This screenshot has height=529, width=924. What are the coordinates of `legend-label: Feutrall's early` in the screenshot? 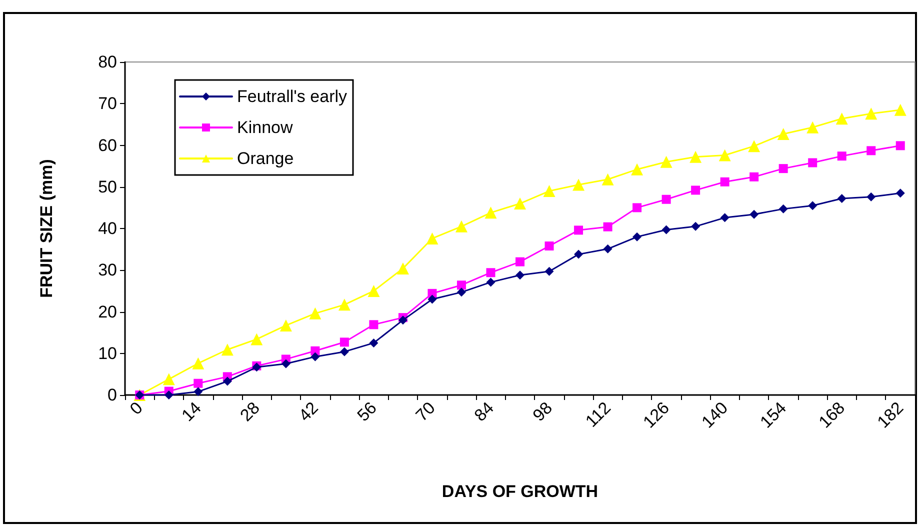 It's located at (292, 96).